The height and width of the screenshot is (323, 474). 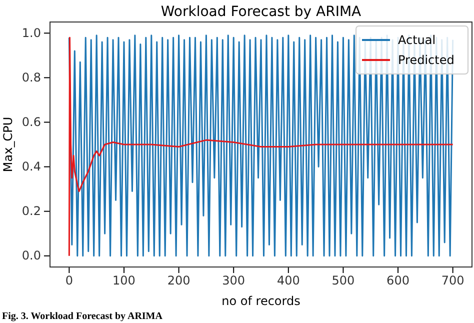 What do you see at coordinates (31, 167) in the screenshot?
I see `y-tick-label: 0.4` at bounding box center [31, 167].